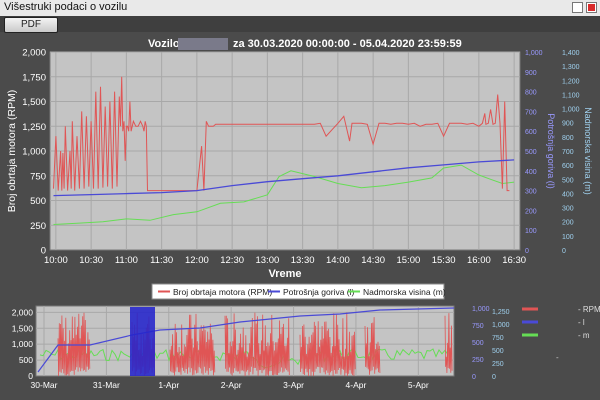  Describe the element at coordinates (168, 385) in the screenshot. I see `ov-x-tick-label: 1-Apr` at that location.